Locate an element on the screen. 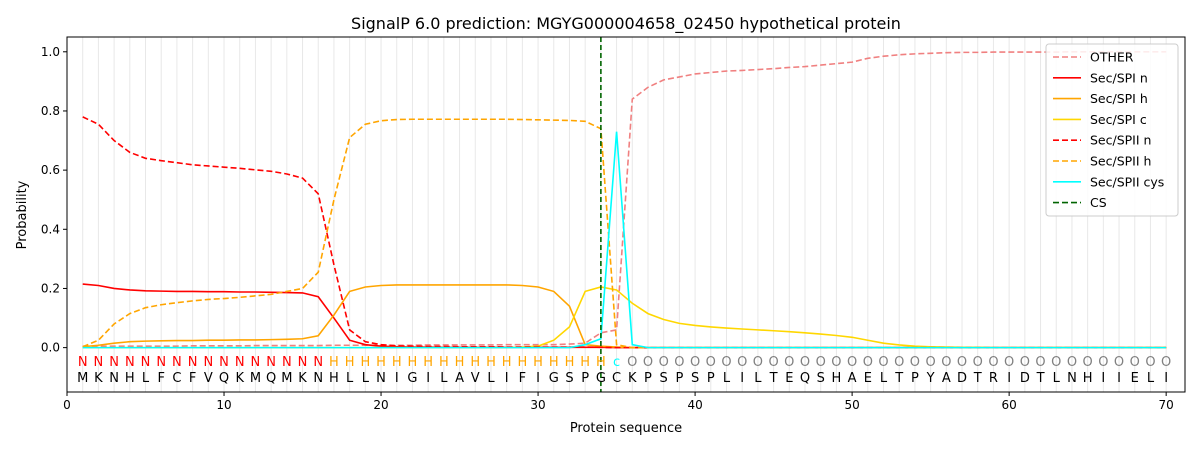 Image resolution: width=1200 pixels, height=454 pixels. x-tick-label: 0 is located at coordinates (67, 405).